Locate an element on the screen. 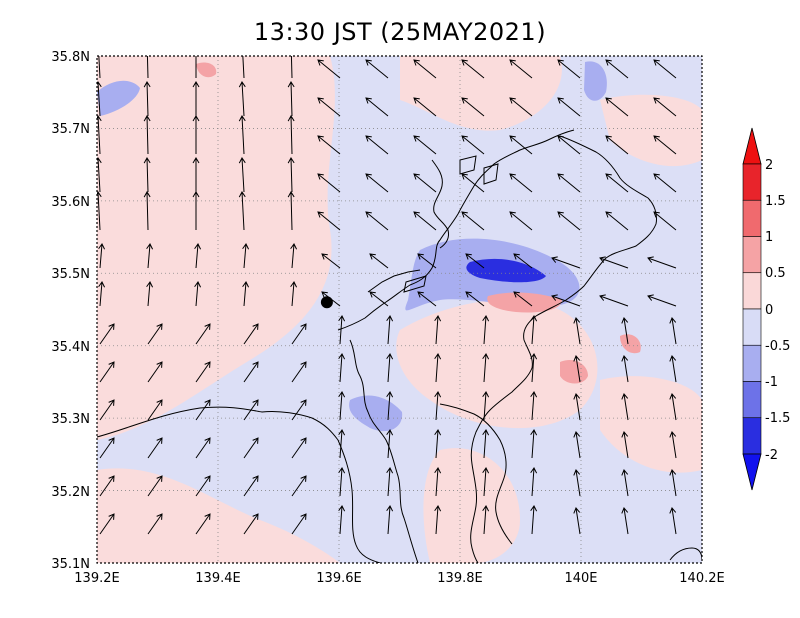 This screenshot has height=618, width=800. colorbar-label: 2 is located at coordinates (769, 165).